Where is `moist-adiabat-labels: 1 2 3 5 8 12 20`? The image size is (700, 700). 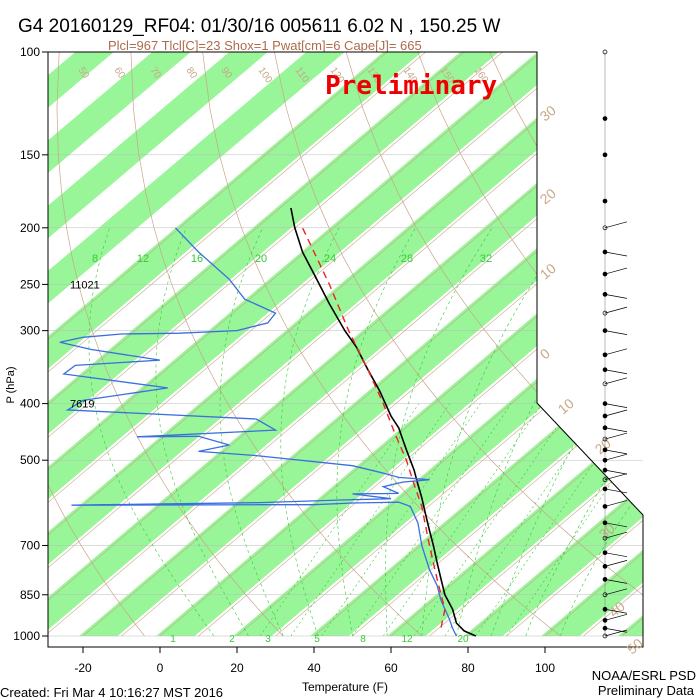 moist-adiabat-labels: 1 2 3 5 8 12 20 is located at coordinates (319, 639).